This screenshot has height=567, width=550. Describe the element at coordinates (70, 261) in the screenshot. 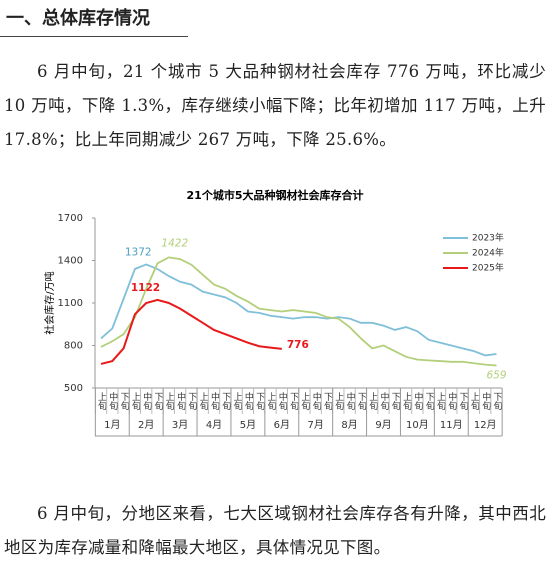

I see `y-tick-label: 1400` at that location.